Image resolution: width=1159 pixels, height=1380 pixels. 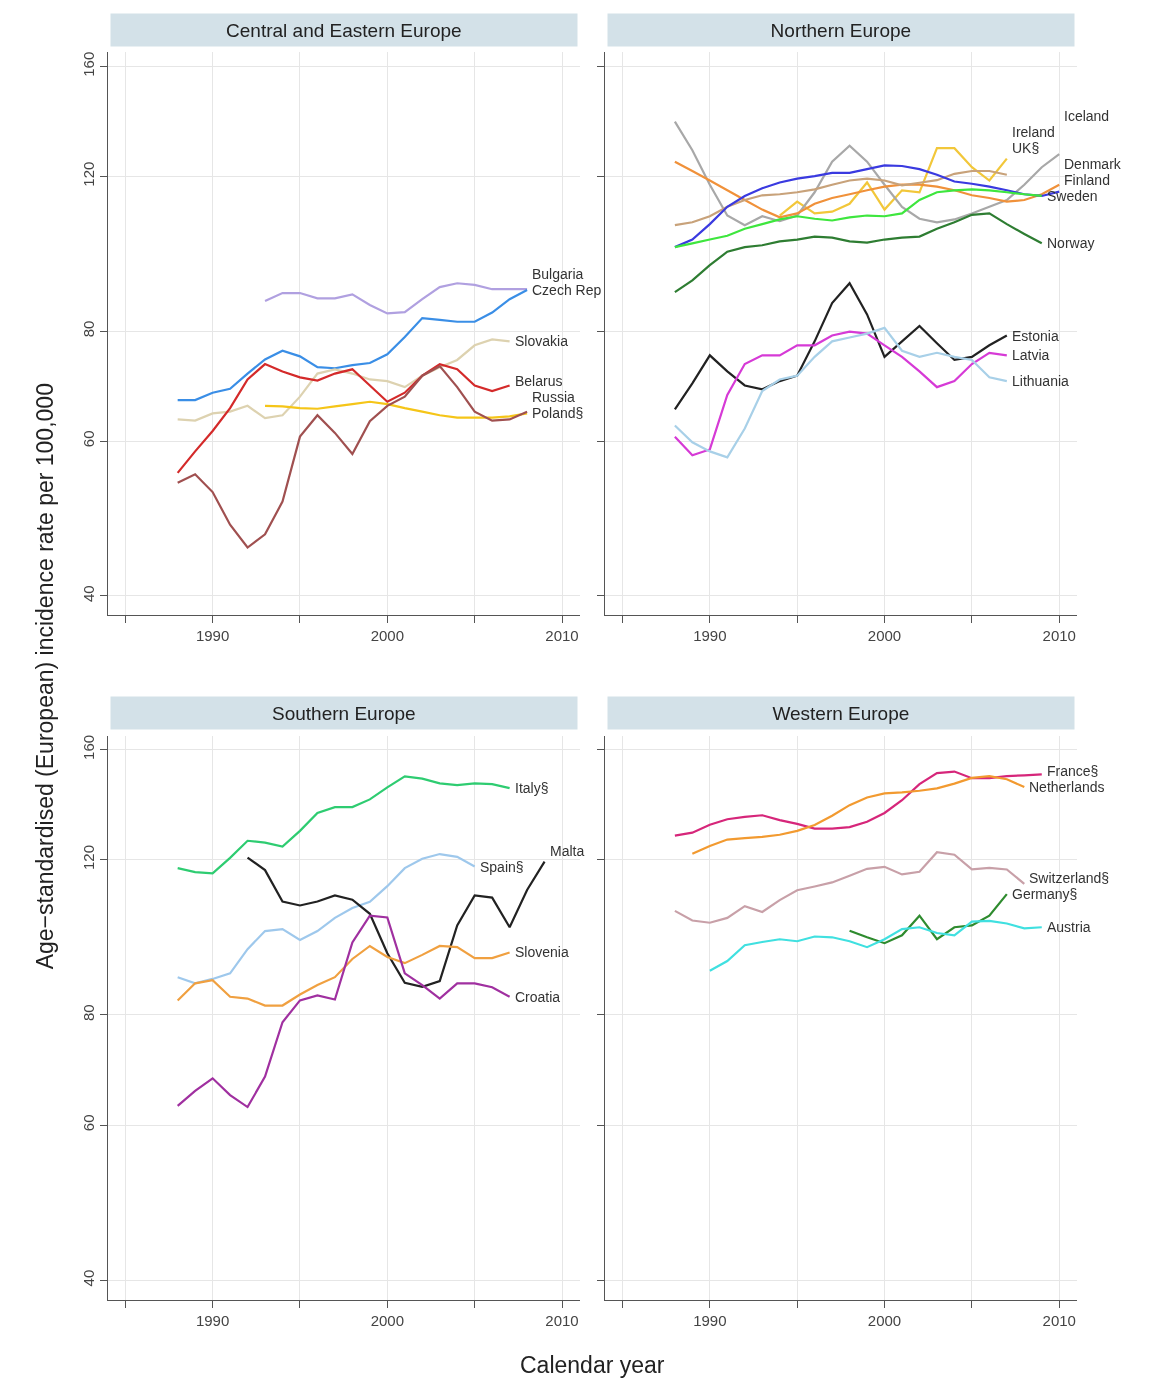 What do you see at coordinates (567, 290) in the screenshot?
I see `series-label: Czech Rep` at bounding box center [567, 290].